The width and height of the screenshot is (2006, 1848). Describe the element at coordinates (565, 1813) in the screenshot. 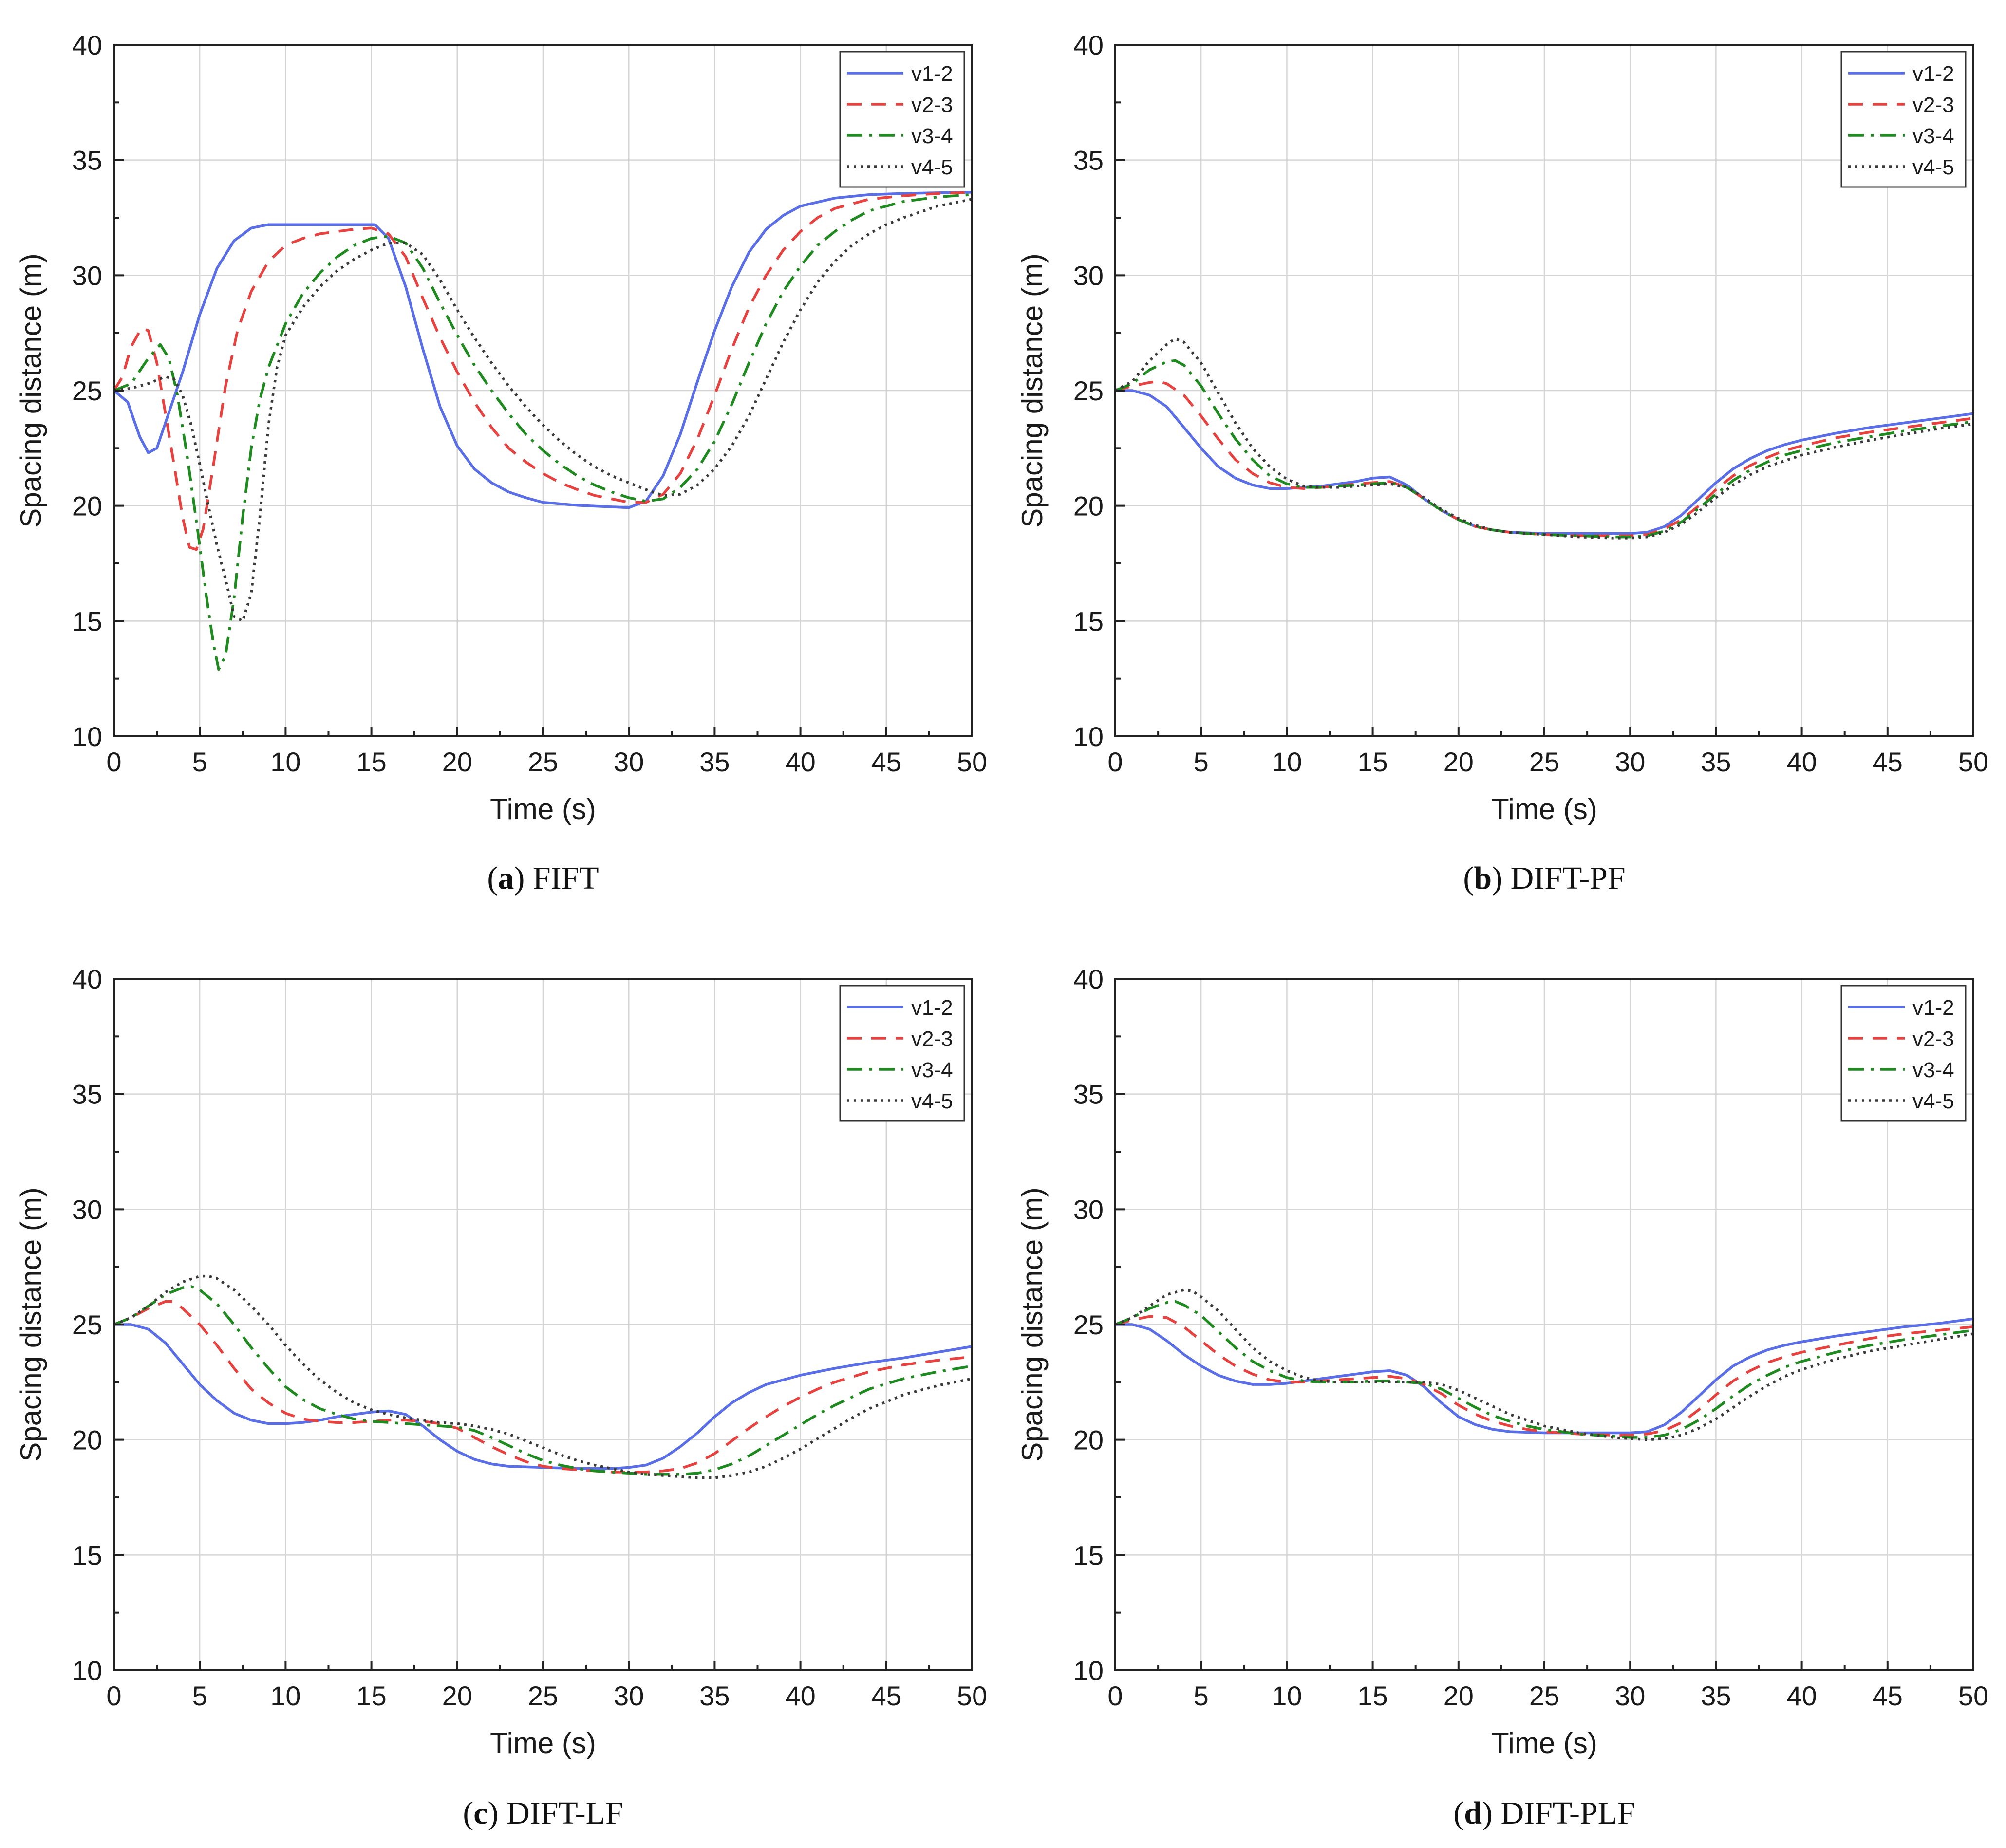

I see `caption-text: DIFT-LF` at that location.